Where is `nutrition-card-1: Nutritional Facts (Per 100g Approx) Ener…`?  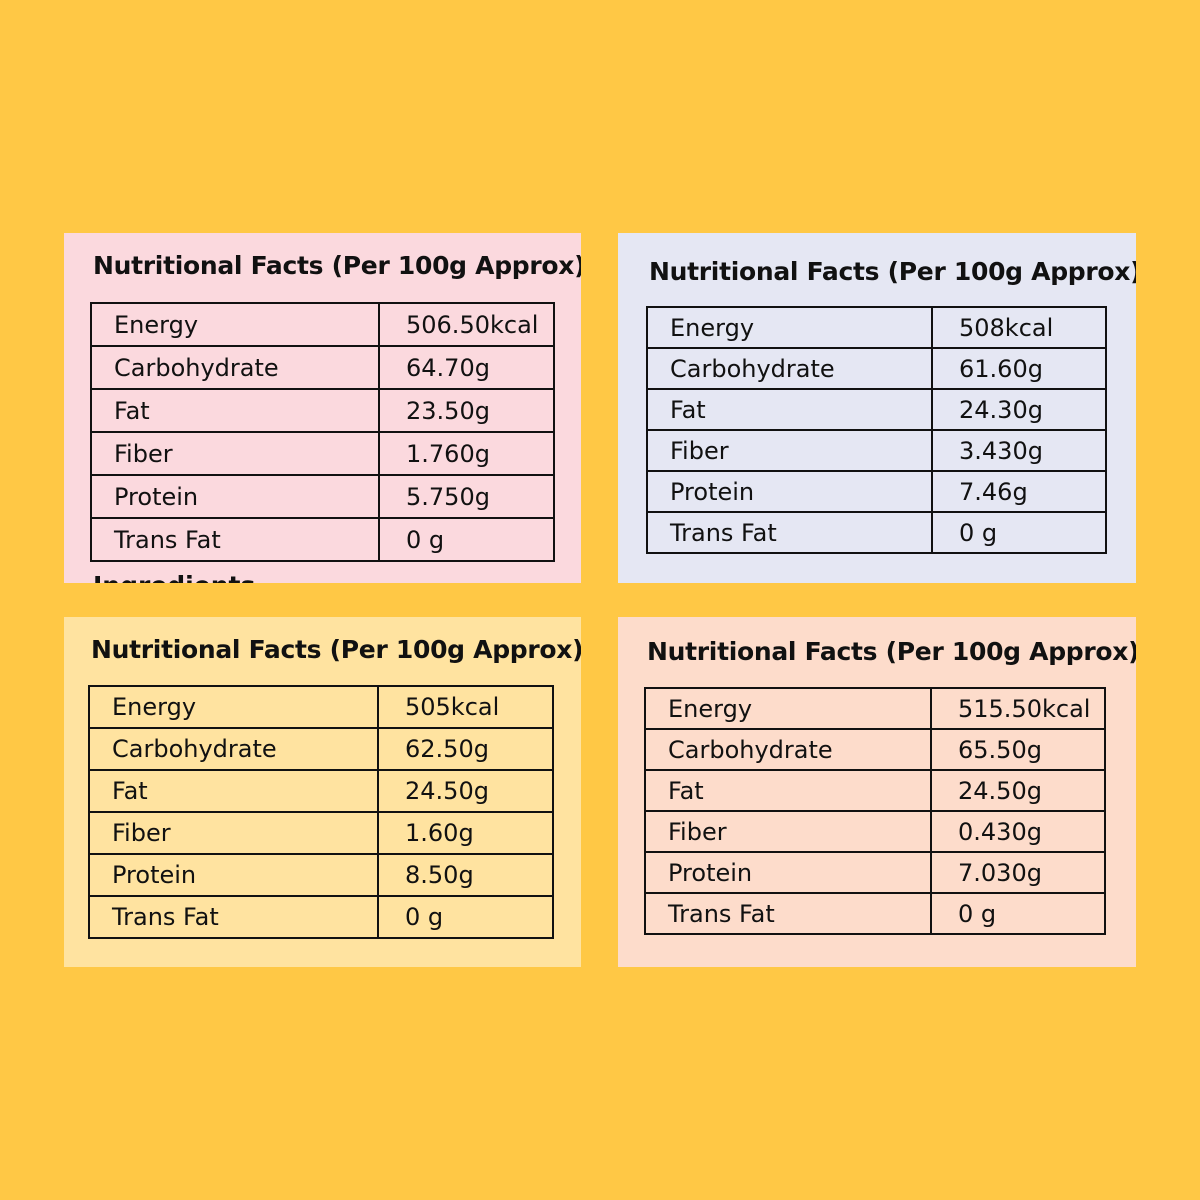 nutrition-card-1: Nutritional Facts (Per 100g Approx) Ener… is located at coordinates (322, 408).